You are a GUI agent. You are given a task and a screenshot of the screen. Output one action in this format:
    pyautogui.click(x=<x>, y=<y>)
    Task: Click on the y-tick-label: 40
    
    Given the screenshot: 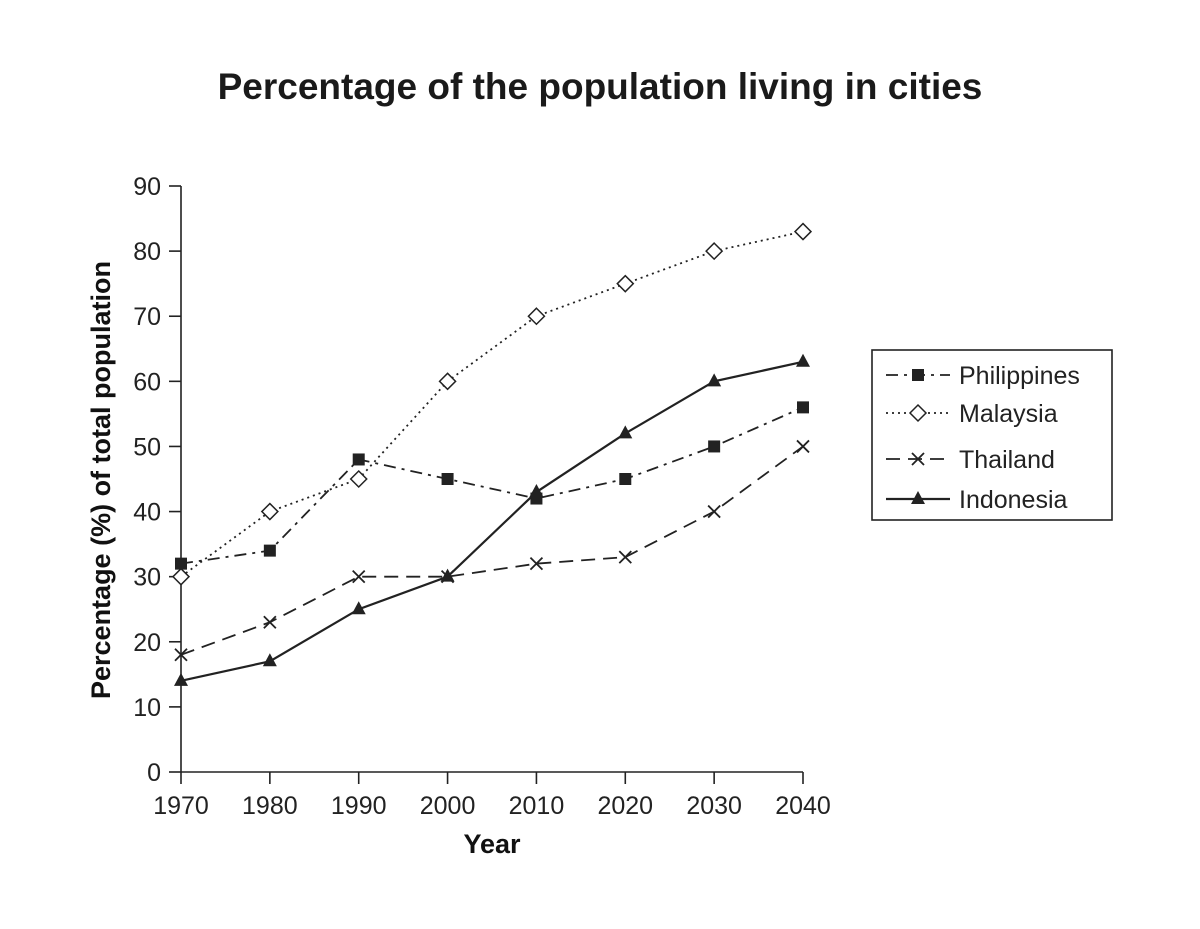 What is the action you would take?
    pyautogui.click(x=147, y=513)
    